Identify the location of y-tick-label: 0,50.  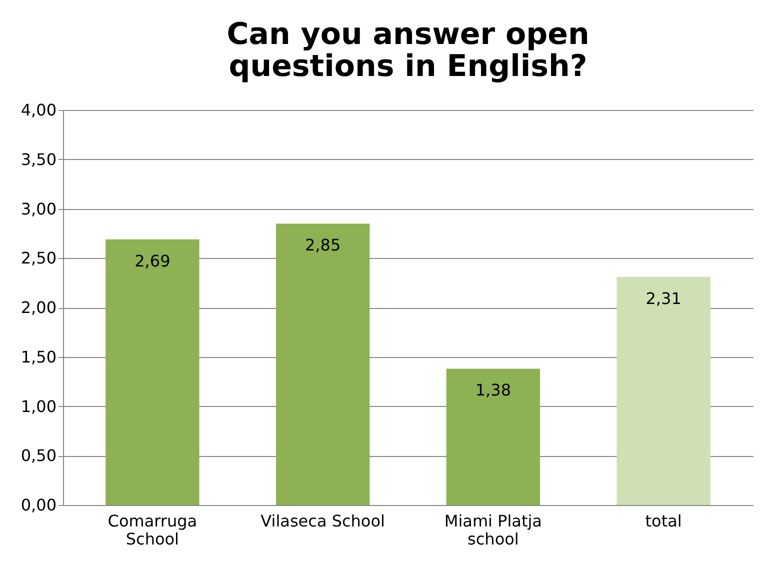
(38, 456).